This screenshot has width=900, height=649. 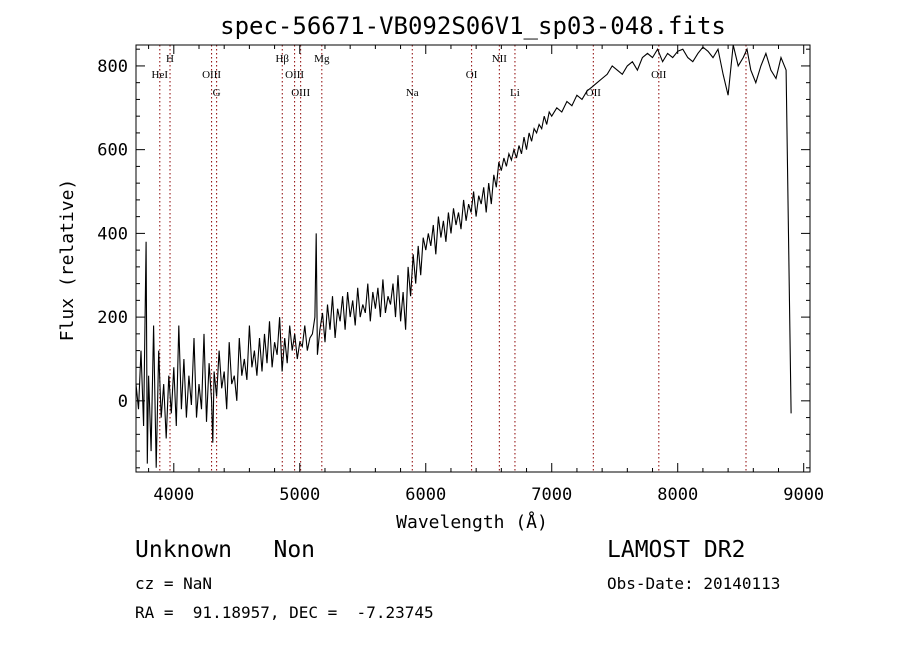 What do you see at coordinates (676, 550) in the screenshot?
I see `survey-name: LAMOST DR2` at bounding box center [676, 550].